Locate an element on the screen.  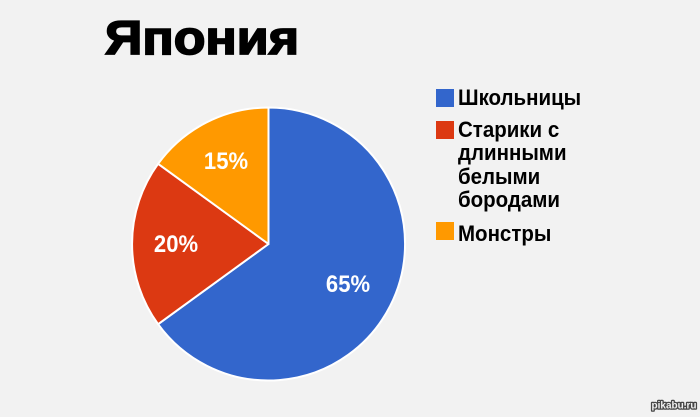
svg-text: pikabu.ru is located at coordinates (674, 406).